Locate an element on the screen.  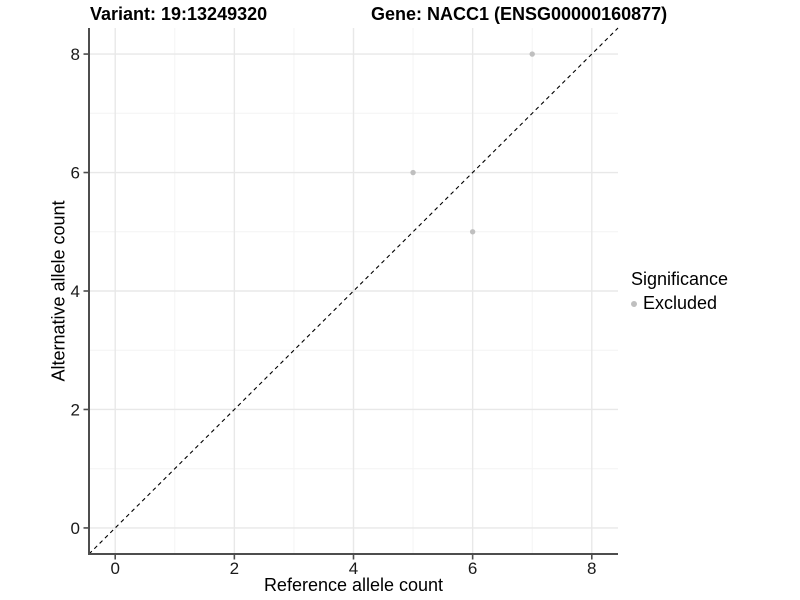
legend-title: Significance is located at coordinates (680, 279).